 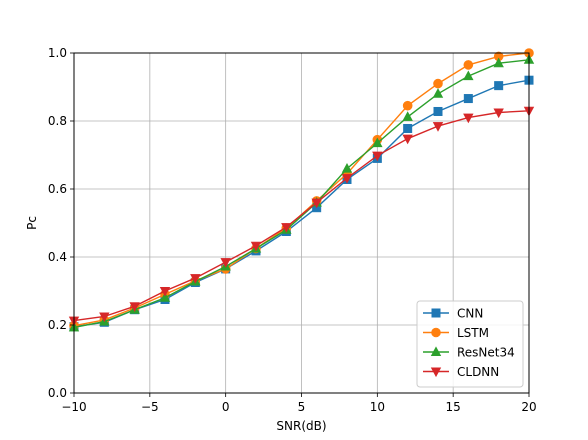 I want to click on y-tick-label: 0.6, so click(x=57, y=189).